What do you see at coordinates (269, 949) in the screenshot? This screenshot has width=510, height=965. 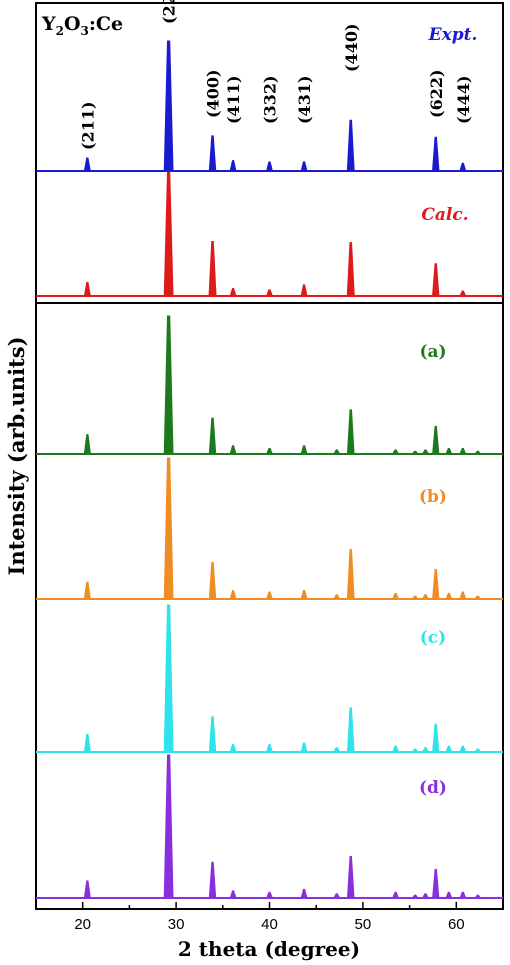 I see `x-axis-label: 2 theta (degree)` at bounding box center [269, 949].